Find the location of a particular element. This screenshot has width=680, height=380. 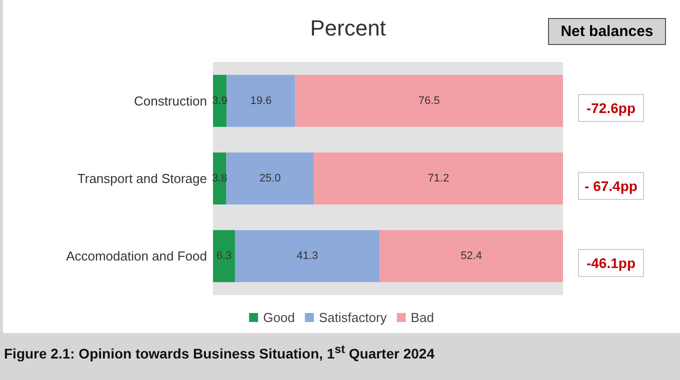

data-label: 71.2 is located at coordinates (439, 178).